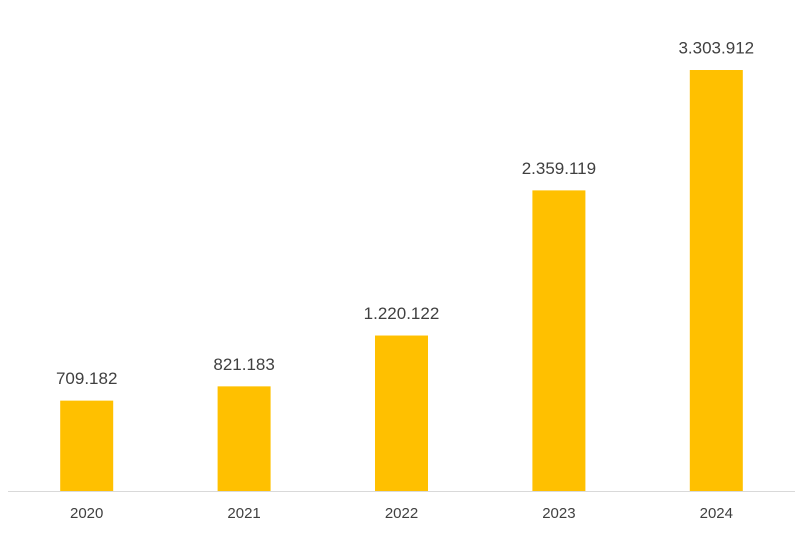 The height and width of the screenshot is (533, 800). What do you see at coordinates (243, 513) in the screenshot?
I see `x-tick-label: 2021` at bounding box center [243, 513].